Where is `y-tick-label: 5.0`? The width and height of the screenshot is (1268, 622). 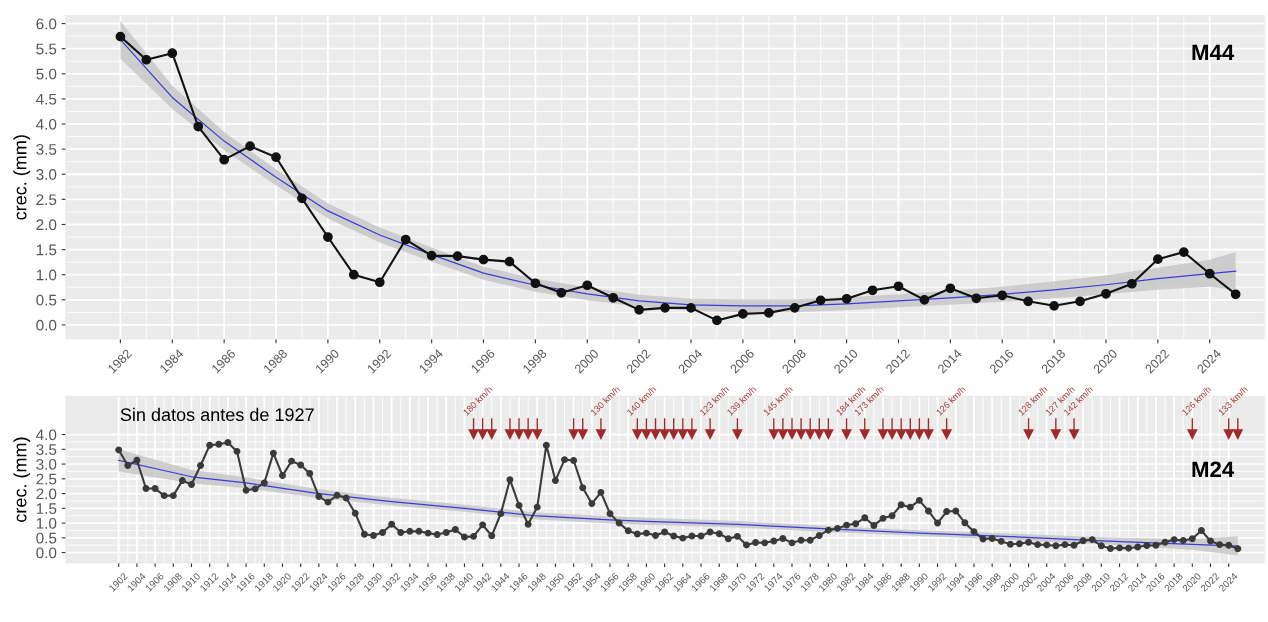
y-tick-label: 5.0 is located at coordinates (46, 74).